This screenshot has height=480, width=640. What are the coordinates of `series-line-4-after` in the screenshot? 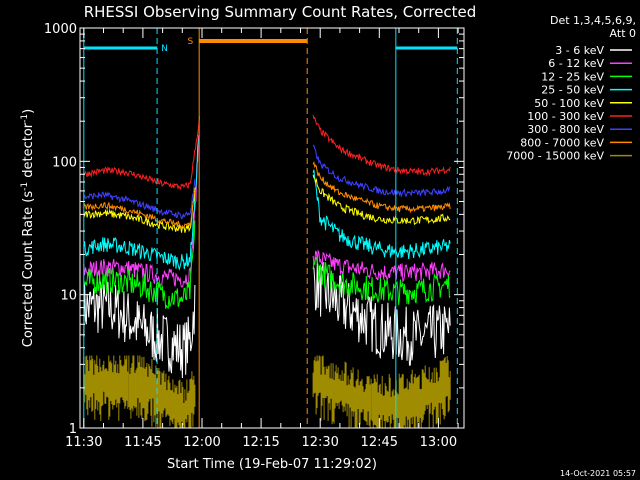 It's located at (381, 200).